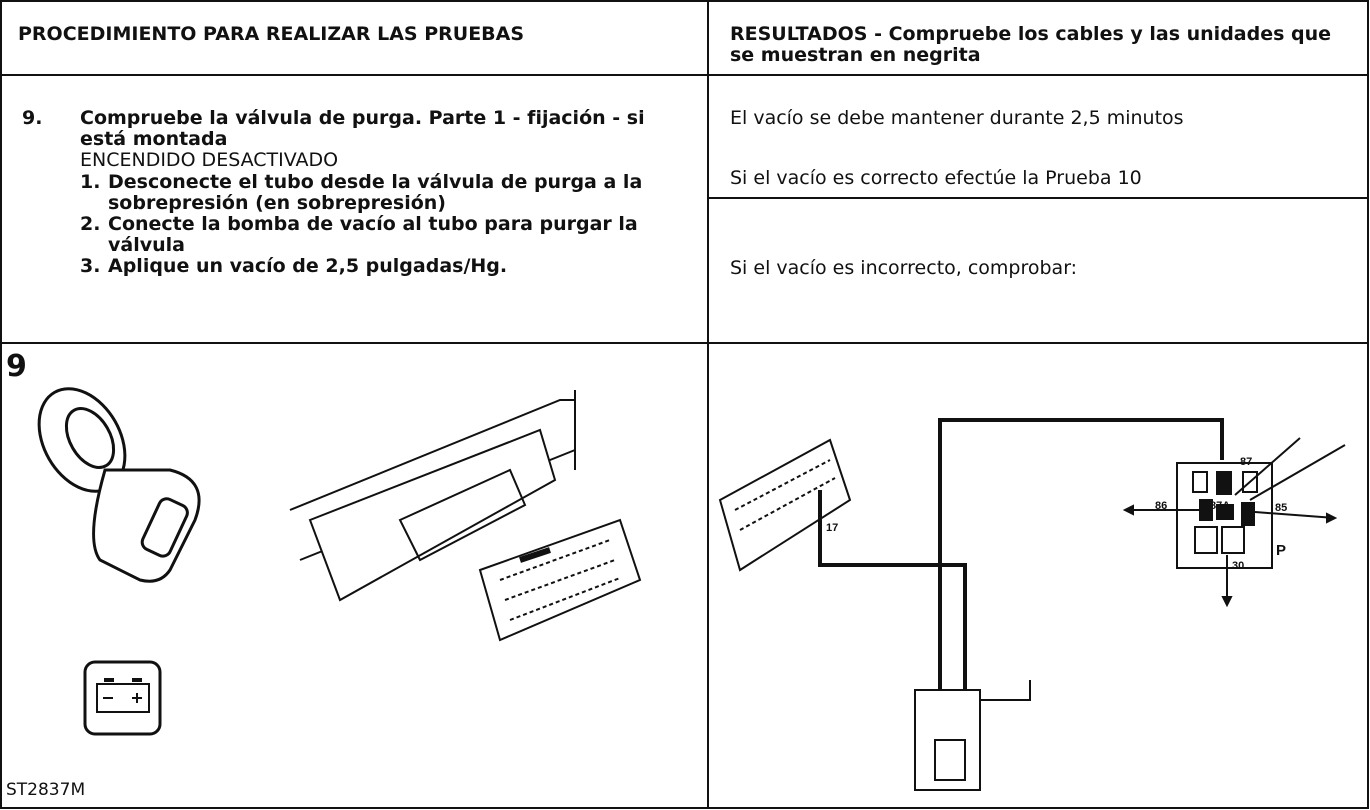 The width and height of the screenshot is (1370, 810). I want to click on pin-label: 86, so click(1161, 506).